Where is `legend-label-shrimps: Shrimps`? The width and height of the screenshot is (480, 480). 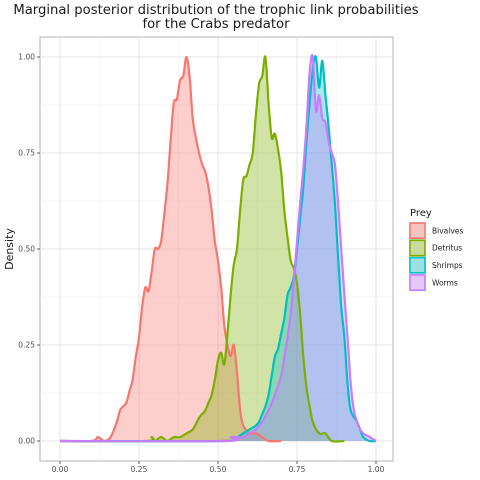 legend-label-shrimps: Shrimps is located at coordinates (447, 265).